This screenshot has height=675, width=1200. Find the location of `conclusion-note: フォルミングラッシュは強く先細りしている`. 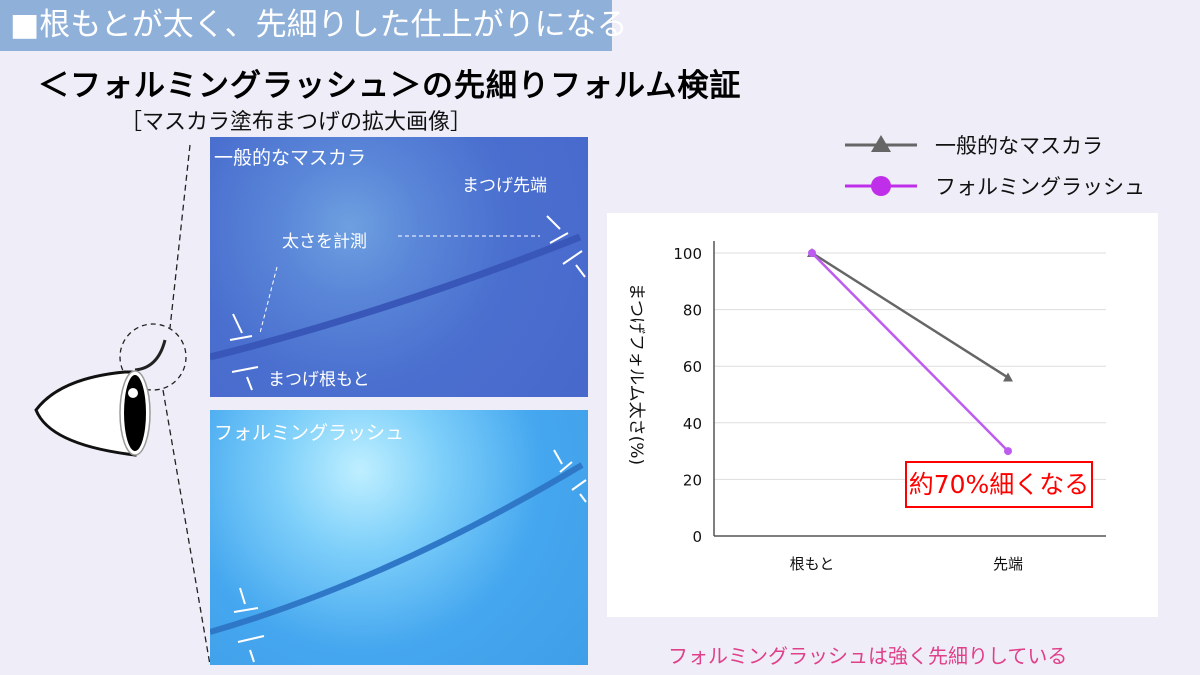

conclusion-note: フォルミングラッシュは強く先細りしている is located at coordinates (868, 656).